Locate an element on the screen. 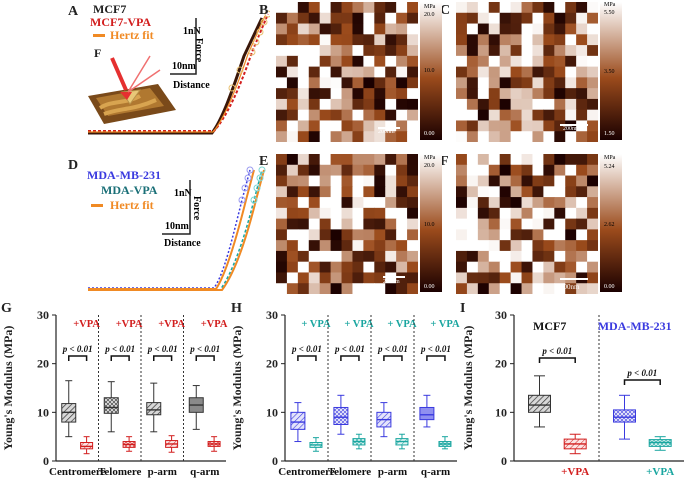 Image resolution: width=686 pixels, height=479 pixels. box-treated-box is located at coordinates (87, 446).